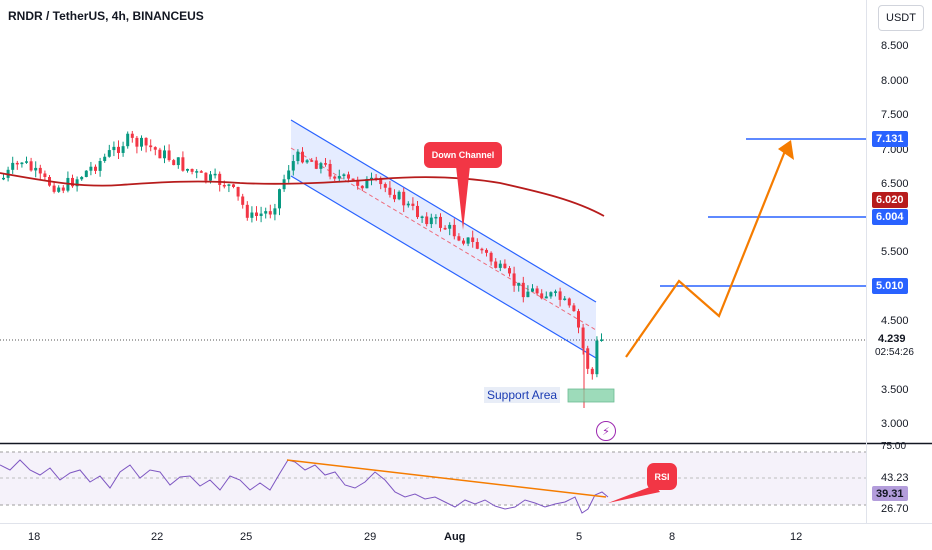 This screenshot has width=932, height=550. Describe the element at coordinates (895, 150) in the screenshot. I see `price-axis-label: 7.000` at that location.